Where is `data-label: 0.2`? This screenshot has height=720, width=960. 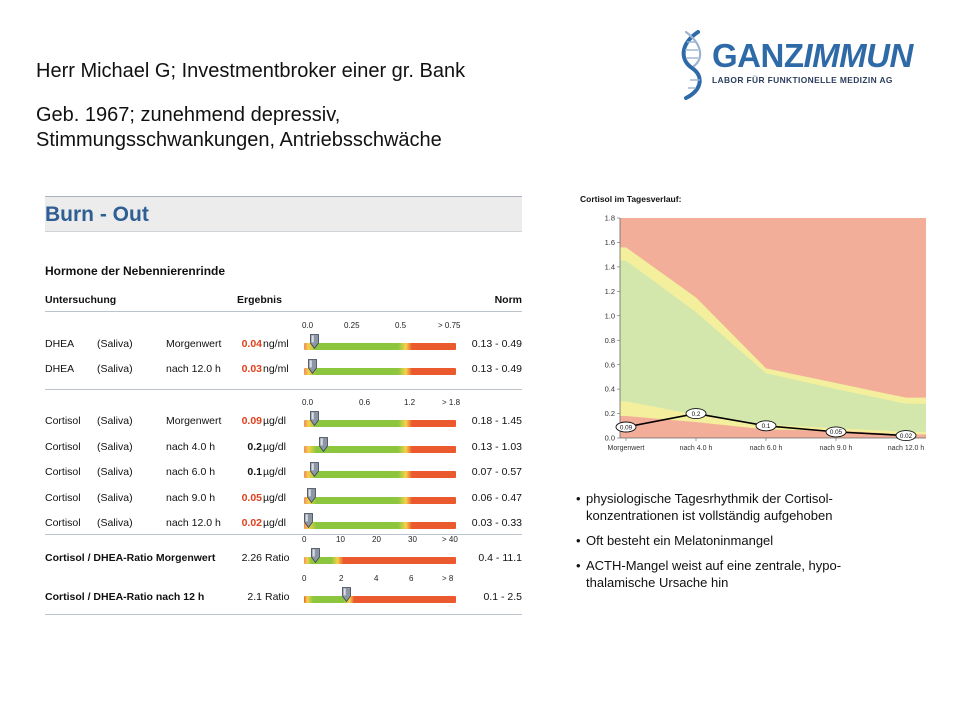
data-label: 0.2 is located at coordinates (696, 414).